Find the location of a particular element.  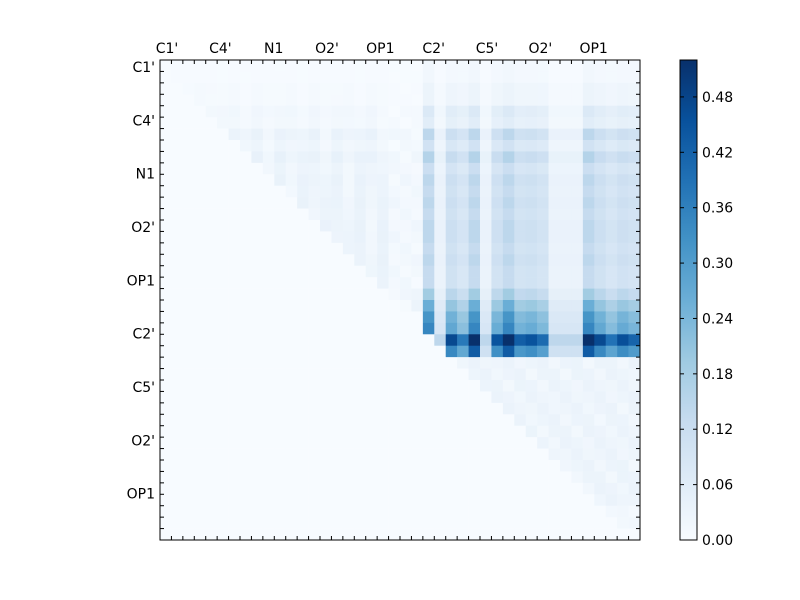

y-tick-label: C5' is located at coordinates (143, 388).